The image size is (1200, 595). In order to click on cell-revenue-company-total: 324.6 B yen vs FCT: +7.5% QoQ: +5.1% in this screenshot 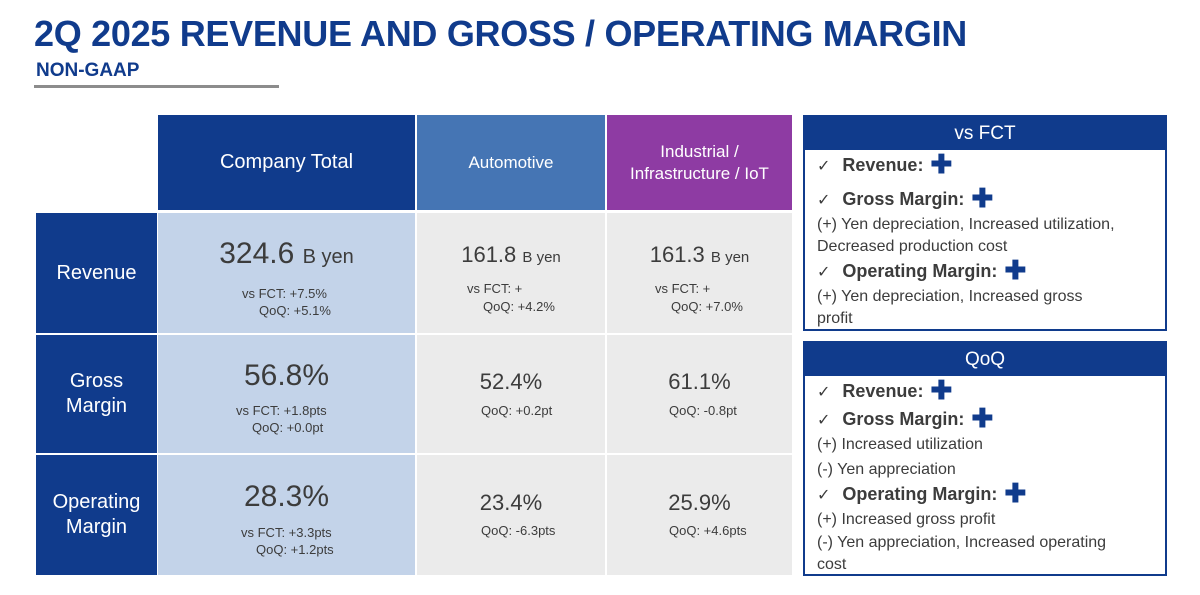, I will do `click(286, 273)`.